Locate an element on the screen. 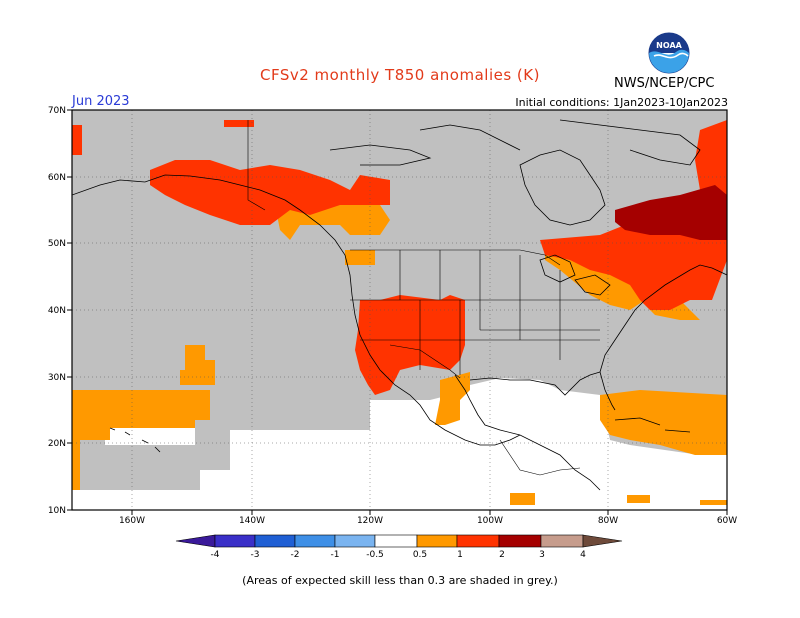 The image size is (800, 618). lat-label: 70N is located at coordinates (57, 111).